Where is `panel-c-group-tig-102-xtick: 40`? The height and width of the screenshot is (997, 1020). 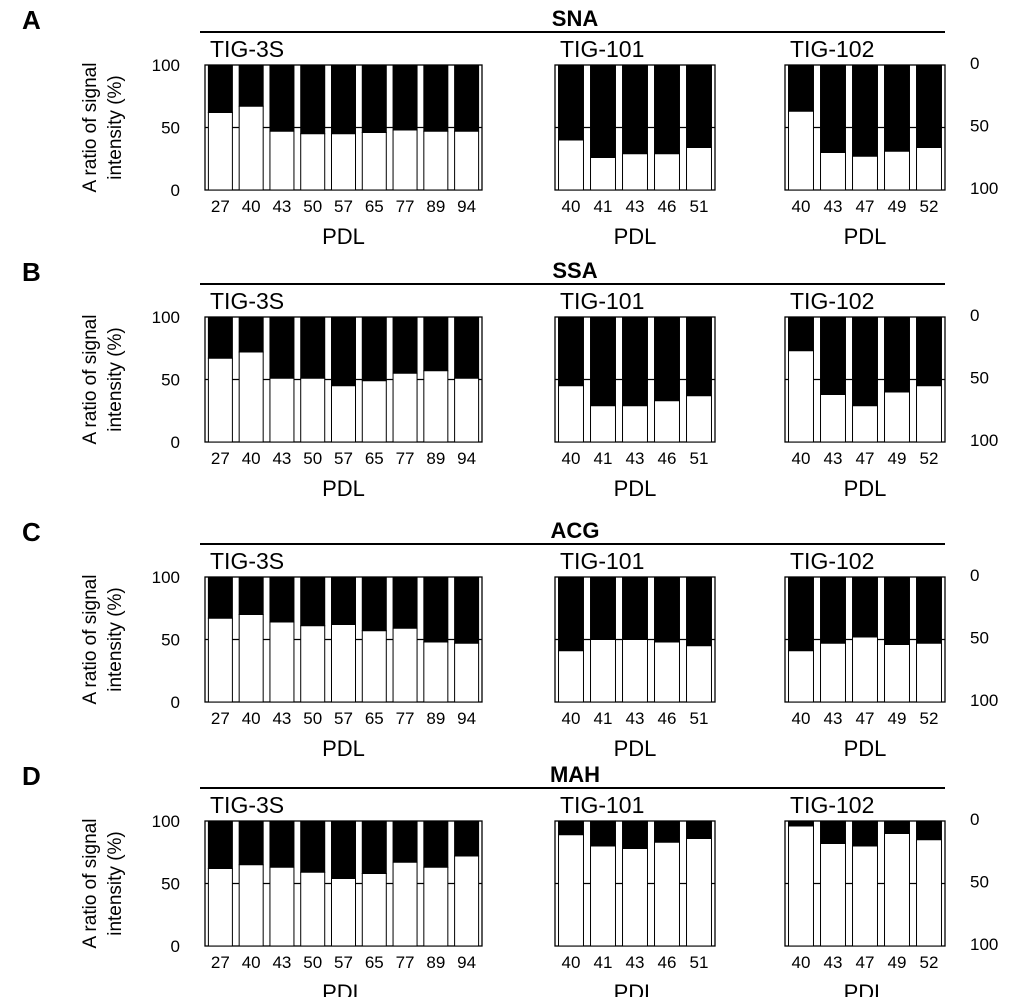 panel-c-group-tig-102-xtick: 40 is located at coordinates (801, 718).